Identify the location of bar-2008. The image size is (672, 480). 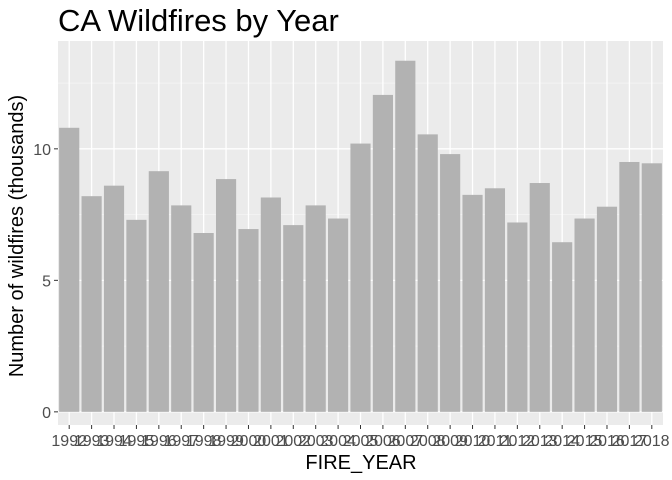
(427, 273).